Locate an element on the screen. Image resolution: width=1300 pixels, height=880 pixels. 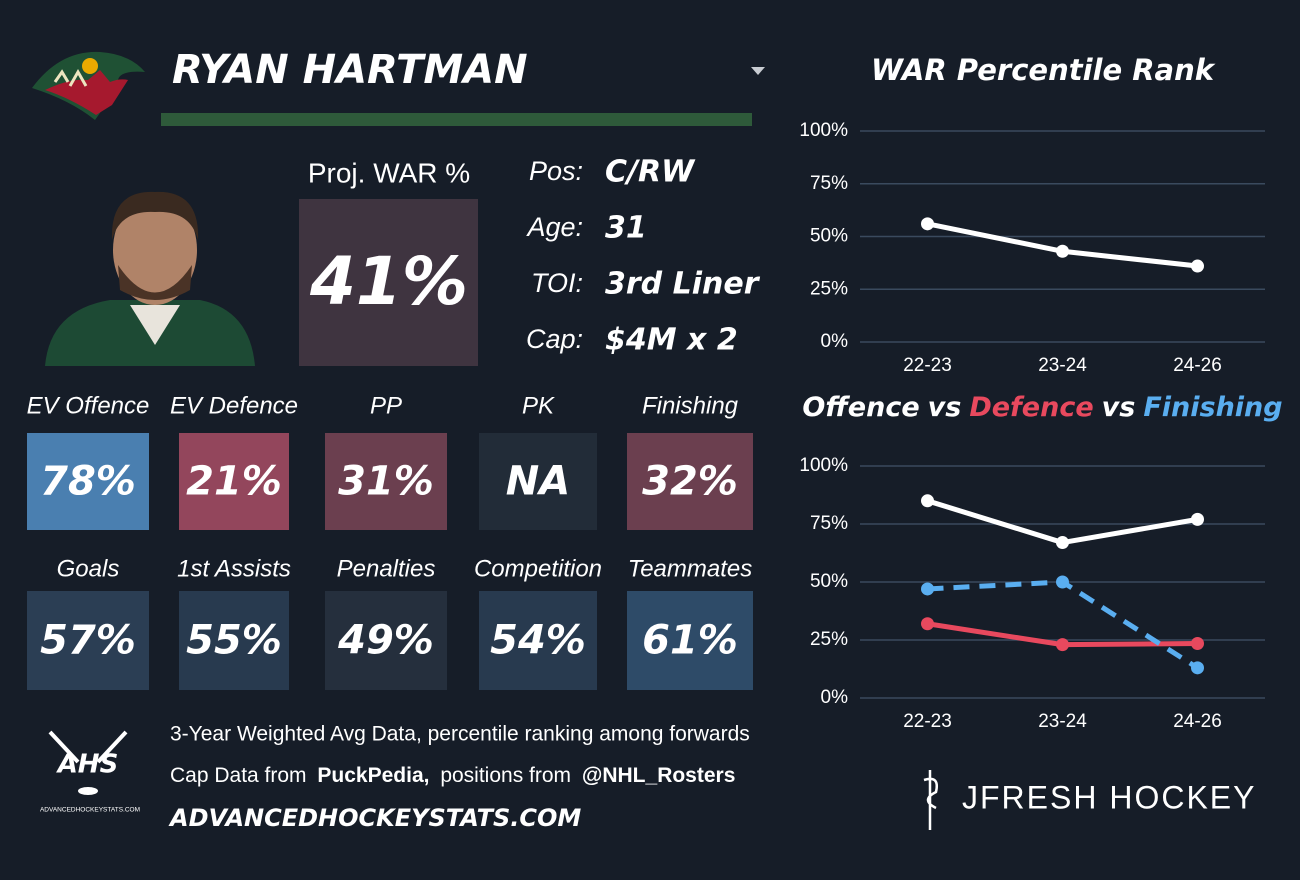
tile-value: 78% is located at coordinates (88, 482).